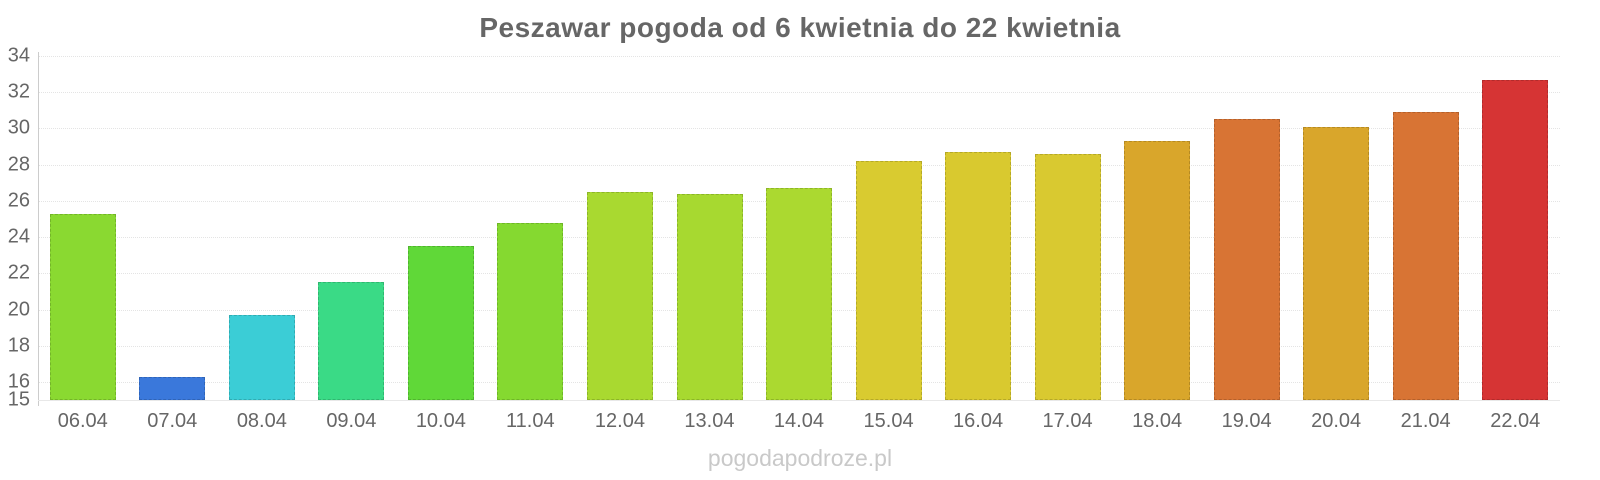 The image size is (1600, 480). I want to click on bar-06.04, so click(82, 306).